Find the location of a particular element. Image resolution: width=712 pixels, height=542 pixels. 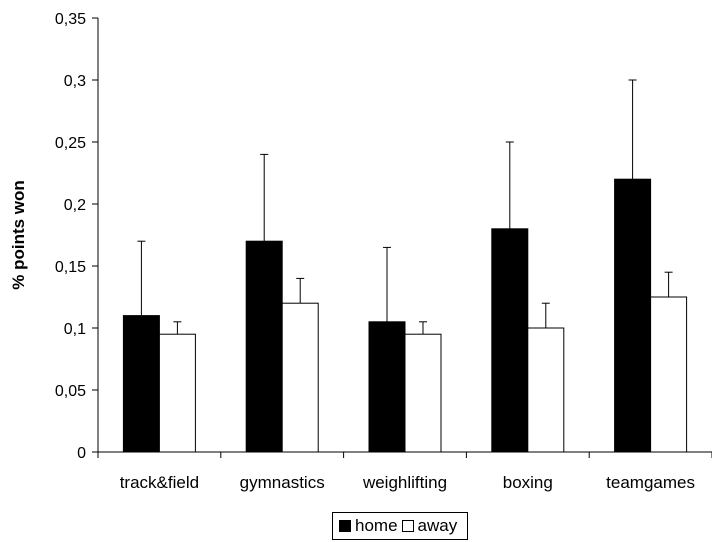

y-tick-label: 0,1 is located at coordinates (75, 329).